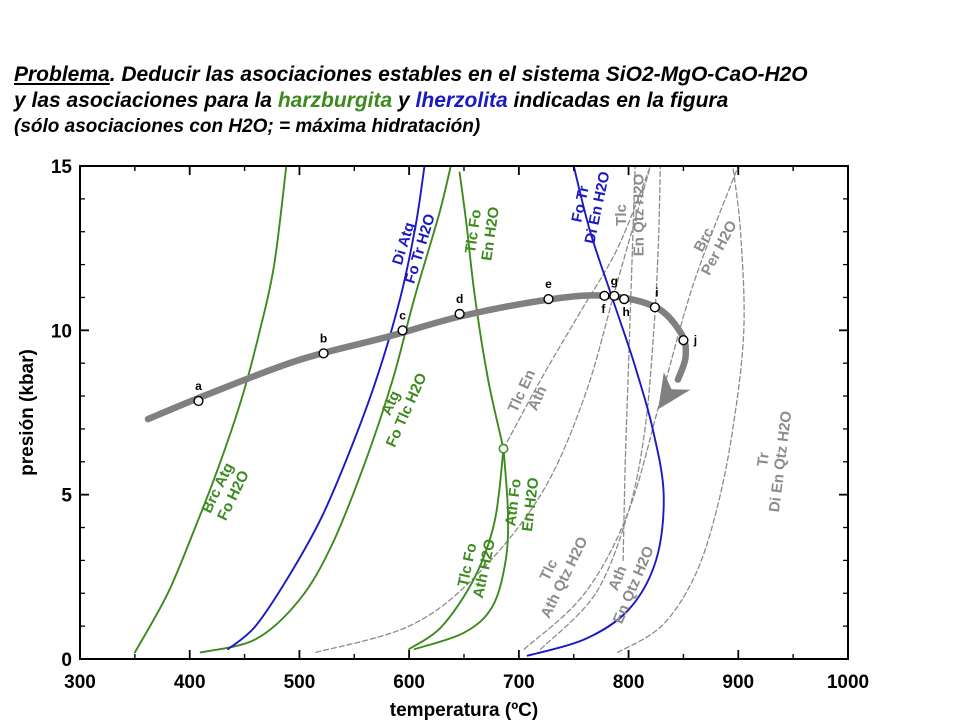 Image resolution: width=960 pixels, height=720 pixels. I want to click on reaction-line-tr-di-en-qtz-h2o, so click(680, 409).